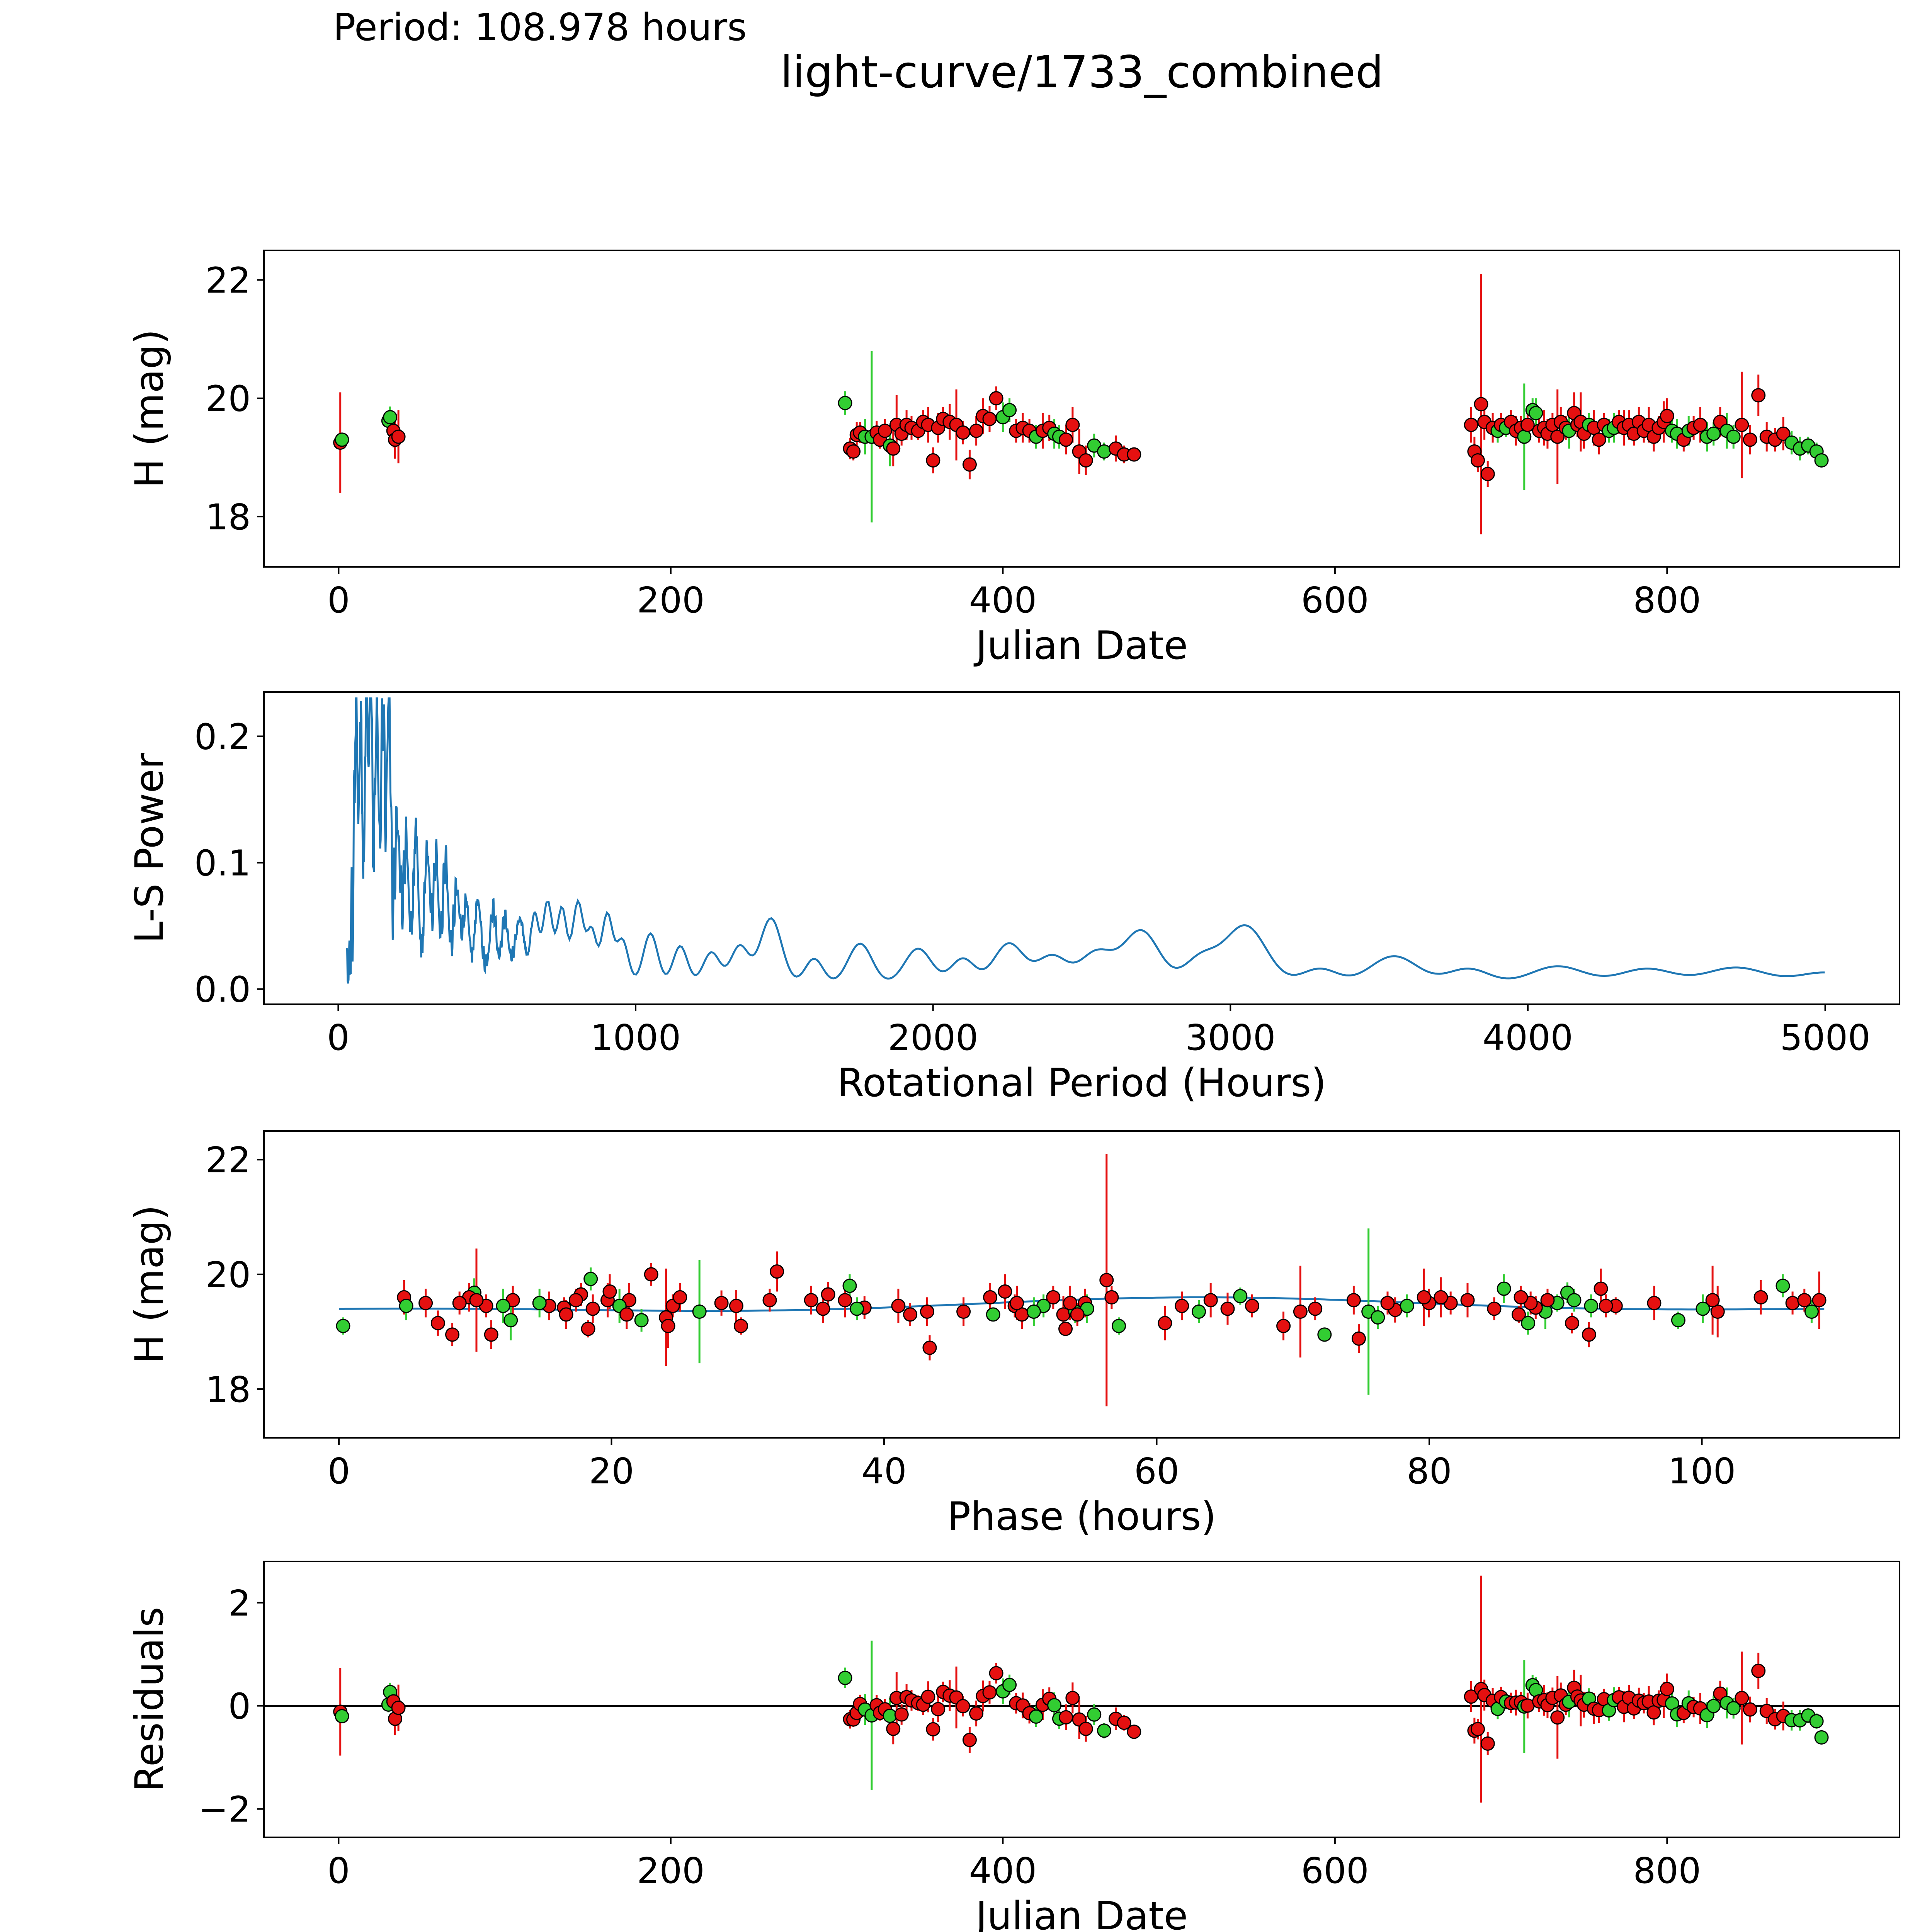  What do you see at coordinates (1085, 841) in the screenshot?
I see `periodogram-data` at bounding box center [1085, 841].